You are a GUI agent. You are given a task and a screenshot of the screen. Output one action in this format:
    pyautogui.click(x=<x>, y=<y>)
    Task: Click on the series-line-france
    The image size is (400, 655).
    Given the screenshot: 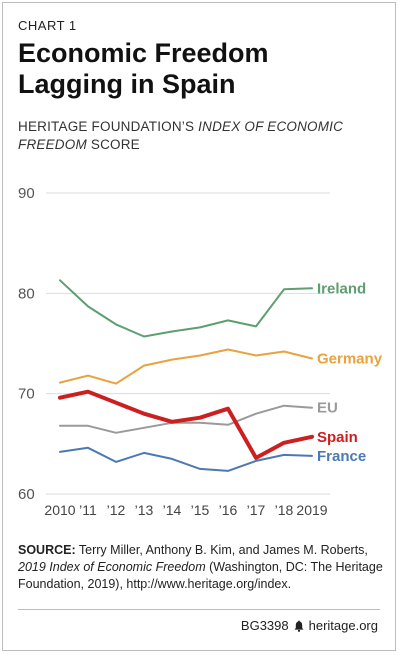 What is the action you would take?
    pyautogui.click(x=186, y=459)
    